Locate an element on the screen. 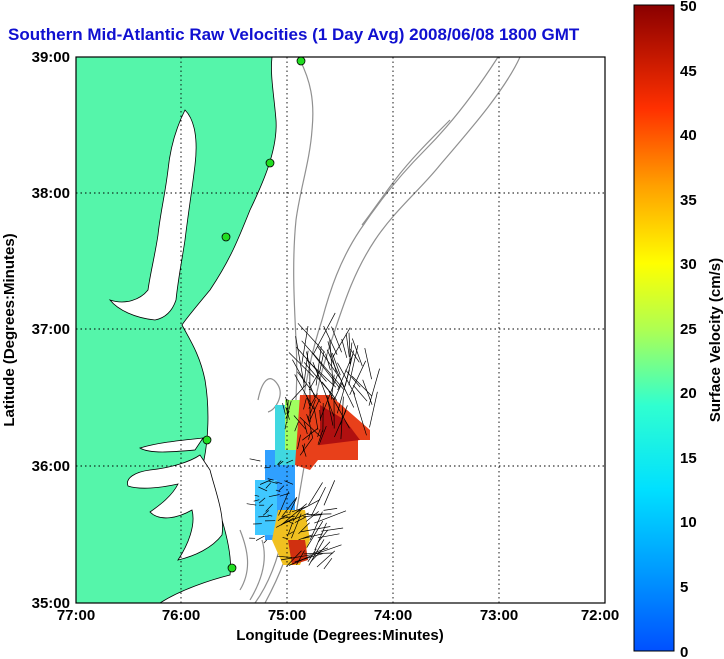 The height and width of the screenshot is (659, 724). y-tick-label: 38:00 is located at coordinates (51, 193).